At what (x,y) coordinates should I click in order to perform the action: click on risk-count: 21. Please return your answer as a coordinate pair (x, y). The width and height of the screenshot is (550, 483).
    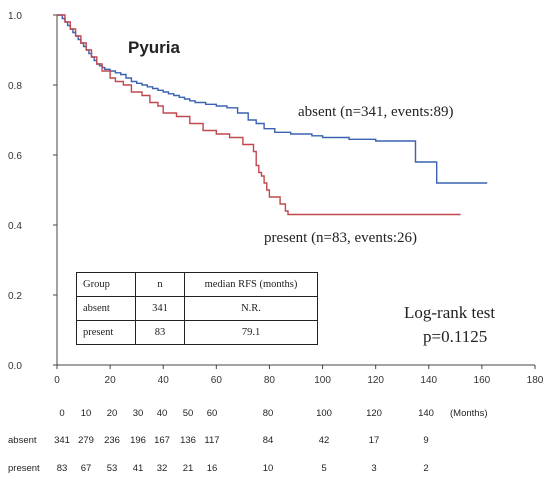
    Looking at the image, I should click on (188, 468).